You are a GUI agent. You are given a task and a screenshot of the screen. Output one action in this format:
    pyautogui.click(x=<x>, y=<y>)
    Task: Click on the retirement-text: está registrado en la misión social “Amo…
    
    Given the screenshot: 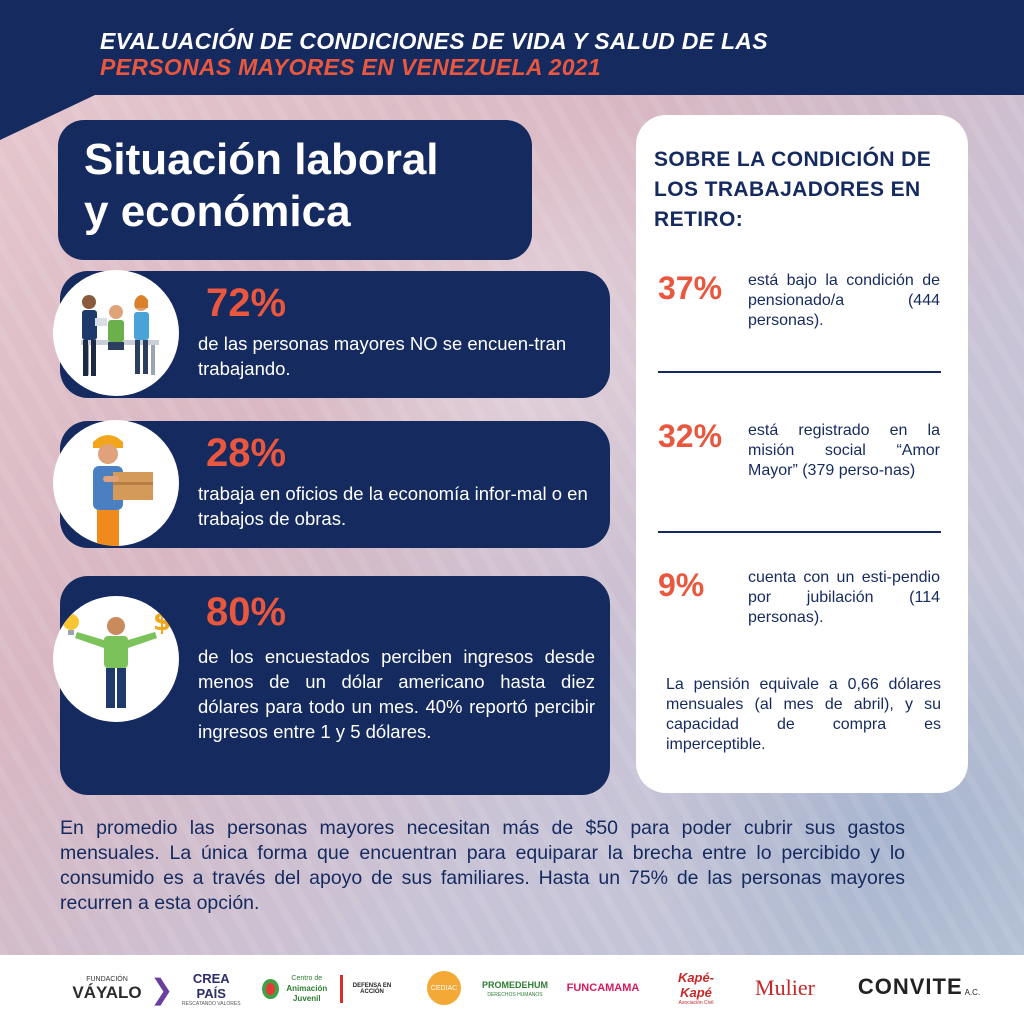 What is the action you would take?
    pyautogui.click(x=844, y=450)
    